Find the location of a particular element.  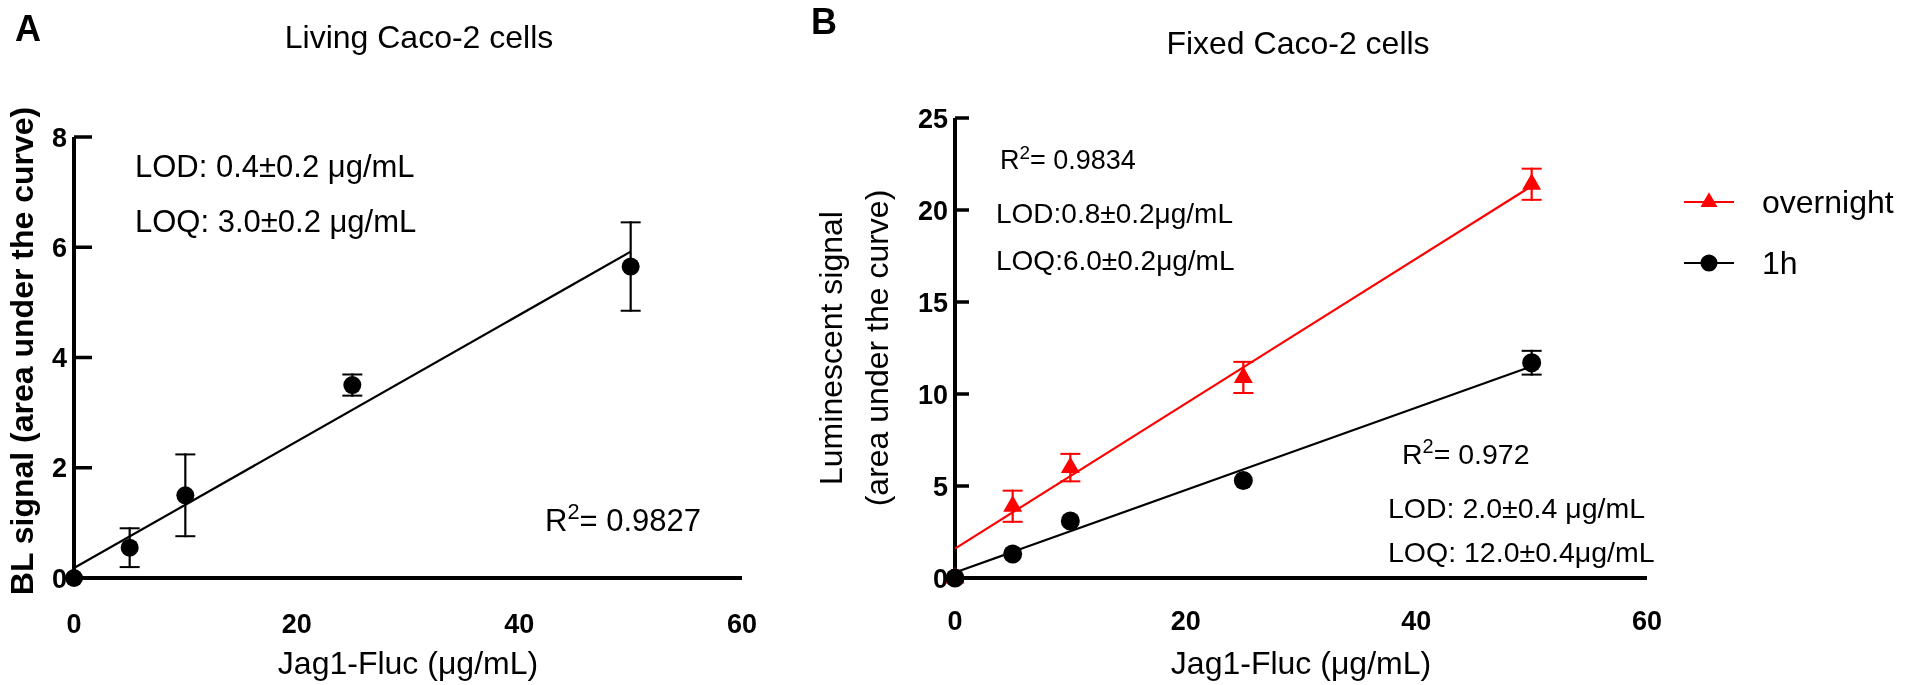

annotation: R$^{2}$= 0.9834 is located at coordinates (1068, 158).